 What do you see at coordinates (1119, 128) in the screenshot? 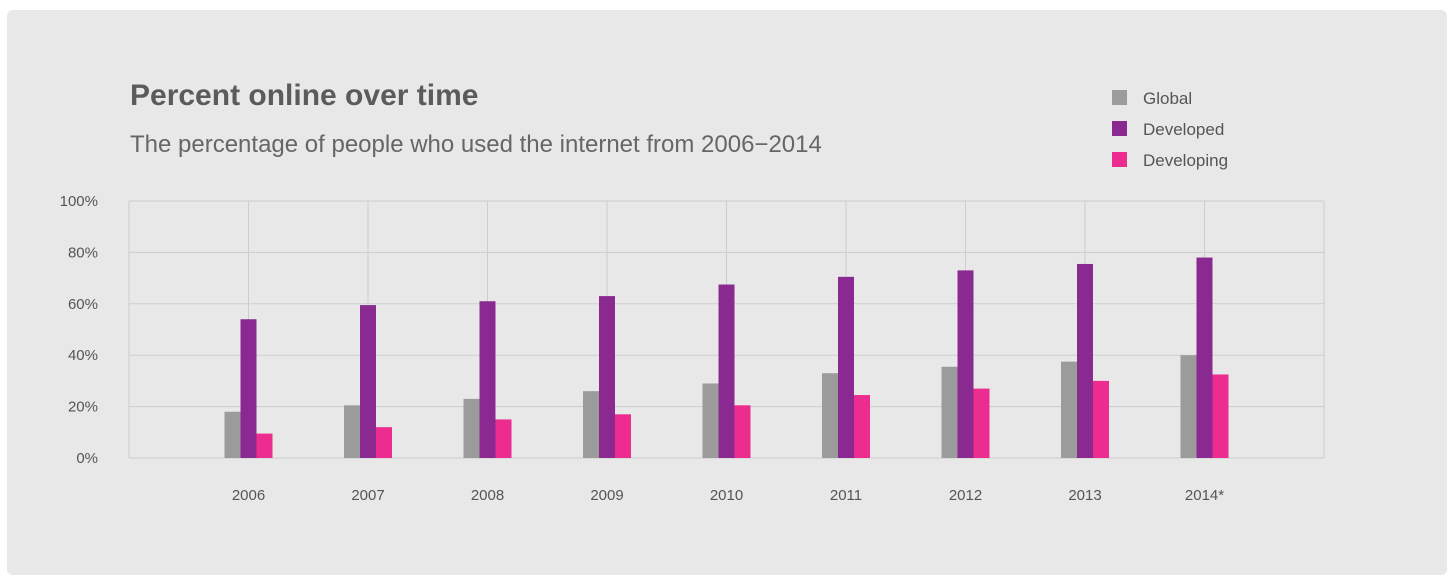
I see `legend-swatch-developed` at bounding box center [1119, 128].